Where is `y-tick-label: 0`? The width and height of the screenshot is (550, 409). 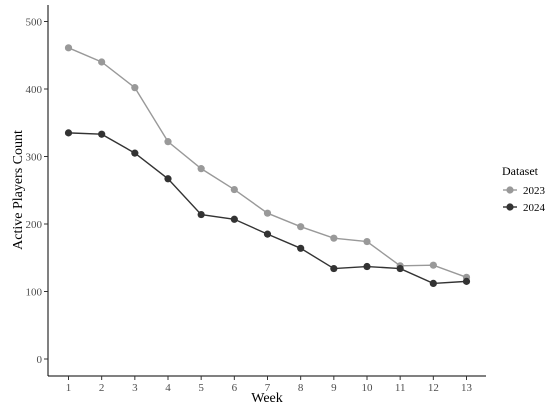
y-tick-label: 0 is located at coordinates (40, 360).